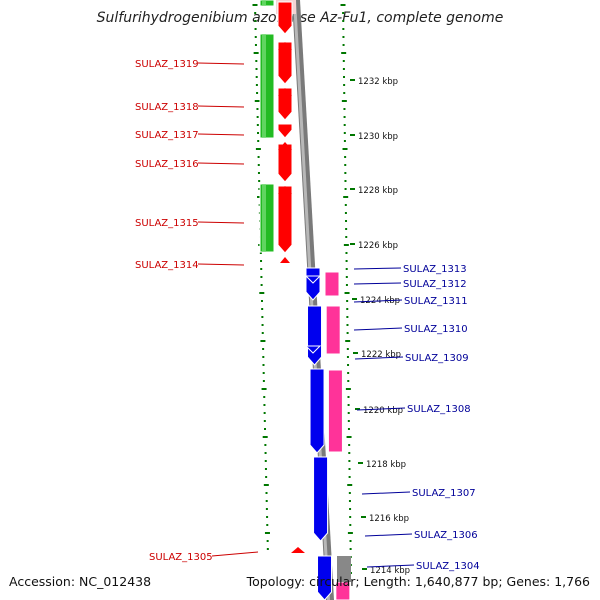 The width and height of the screenshot is (600, 600). What do you see at coordinates (439, 409) in the screenshot?
I see `gene-label-right: SULAZ_1308` at bounding box center [439, 409].